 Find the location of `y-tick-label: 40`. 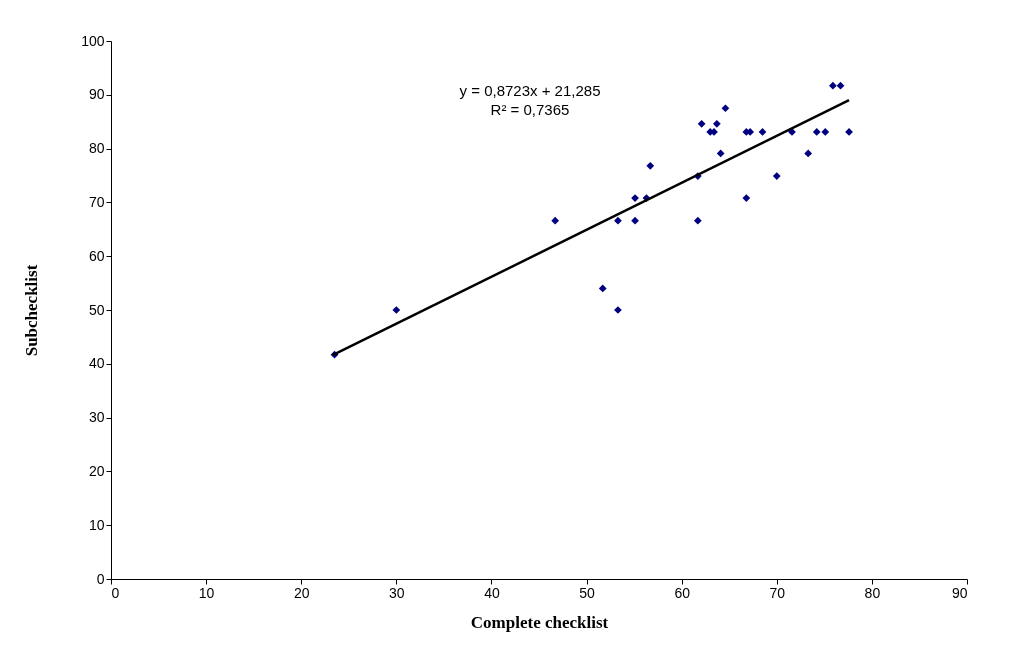

y-tick-label: 40 is located at coordinates (96, 363).